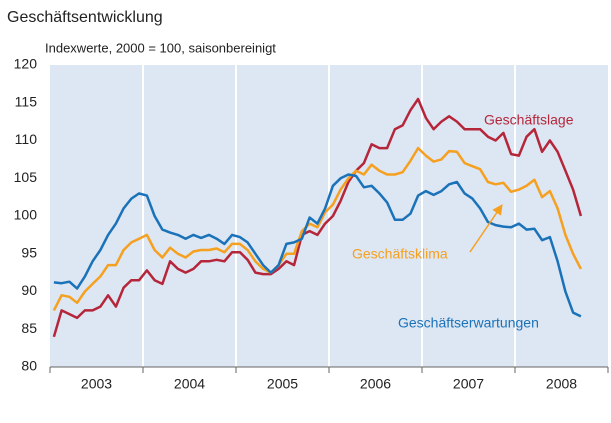 The image size is (611, 423). Describe the element at coordinates (26, 139) in the screenshot. I see `y-tick-label: 110` at that location.